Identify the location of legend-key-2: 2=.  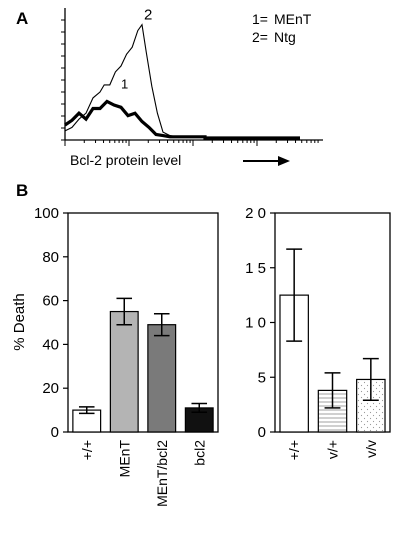
(260, 37).